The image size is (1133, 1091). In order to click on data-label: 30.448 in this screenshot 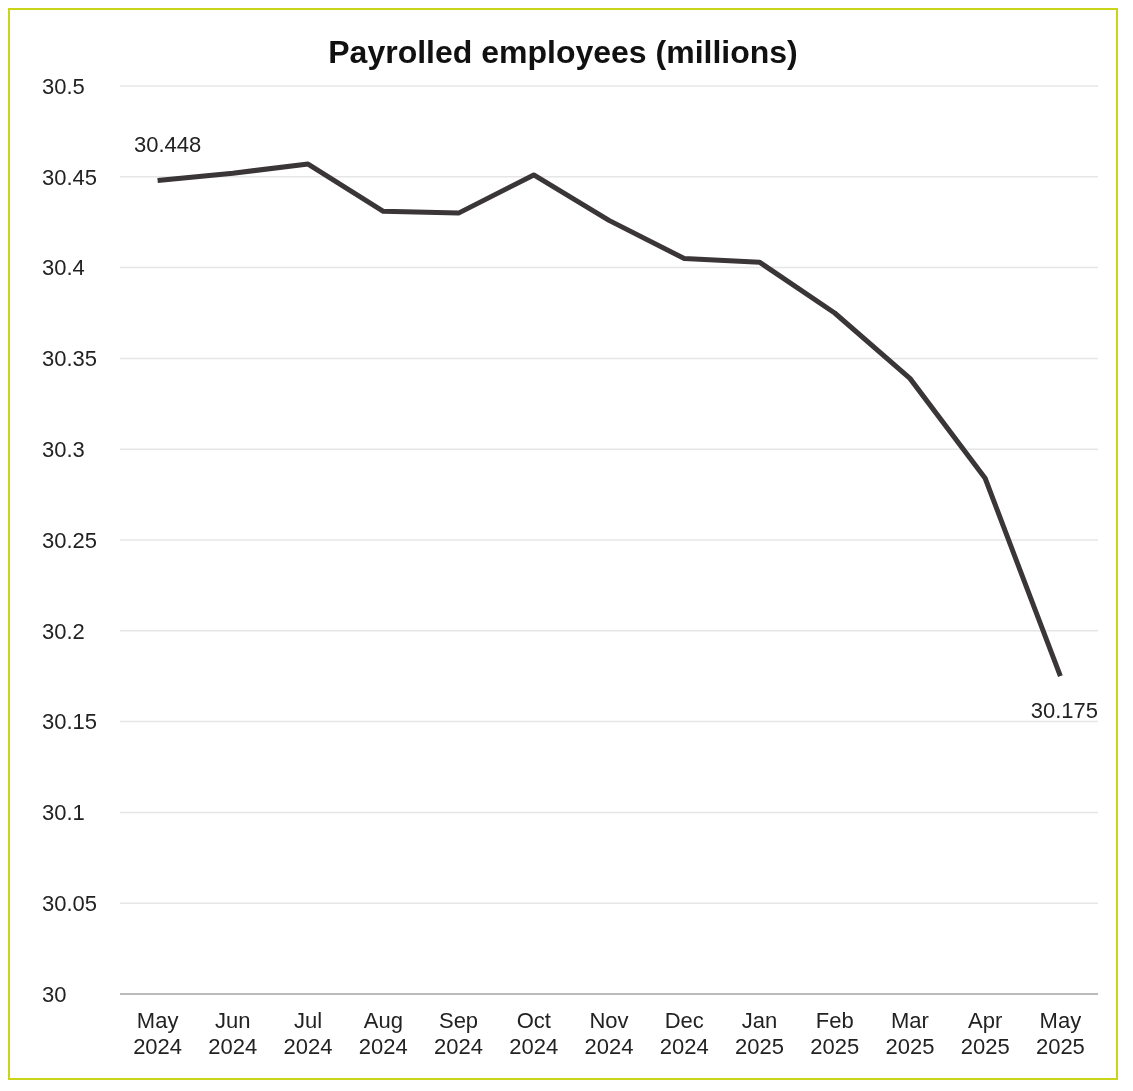, I will do `click(167, 145)`.